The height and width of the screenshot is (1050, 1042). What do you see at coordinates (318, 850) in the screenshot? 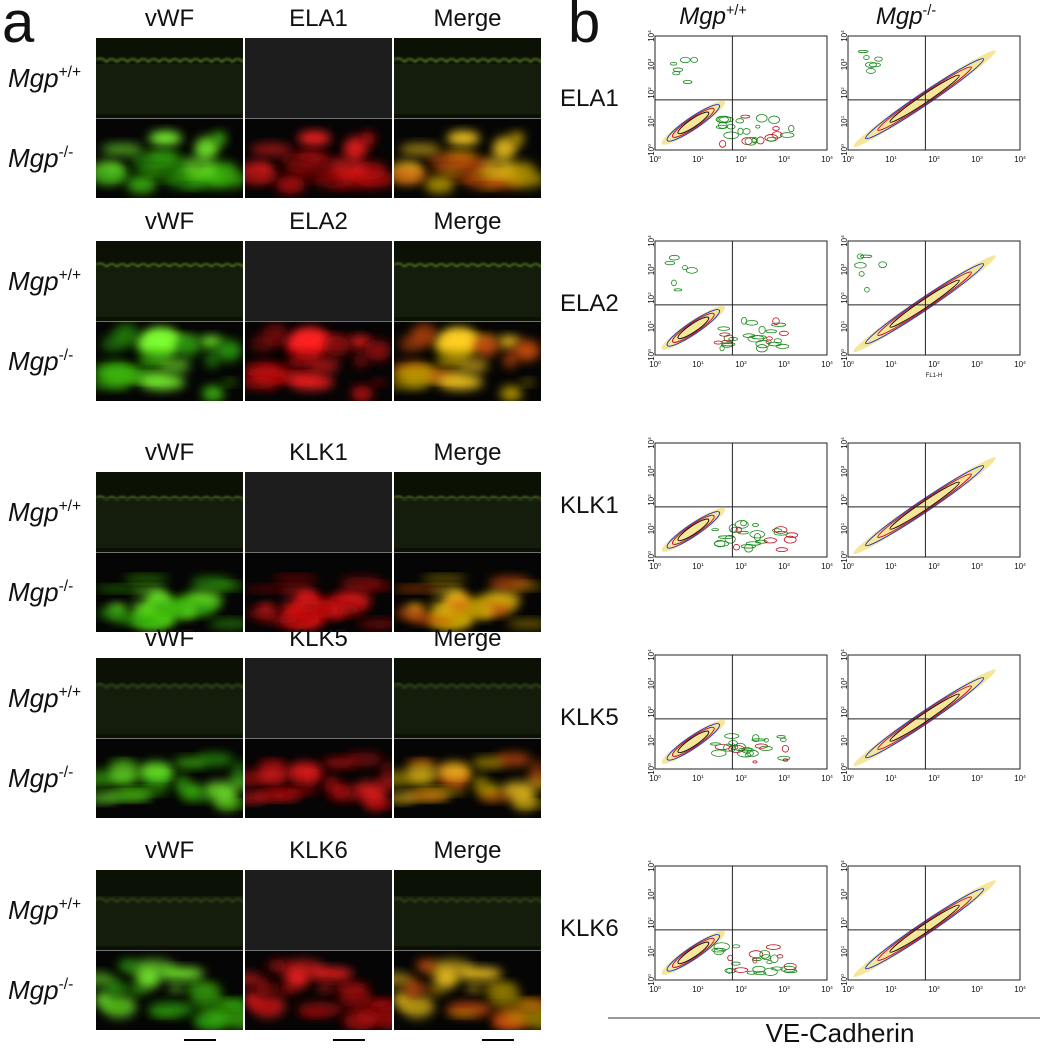
I see `channel-header: KLK6` at bounding box center [318, 850].